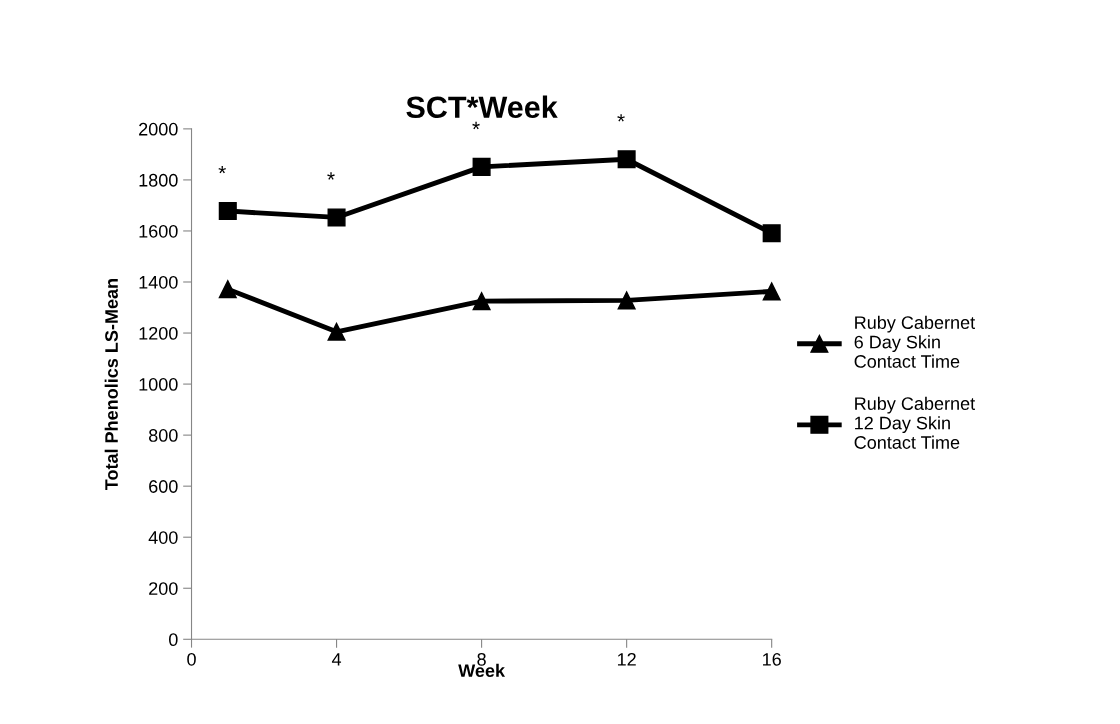  What do you see at coordinates (163, 435) in the screenshot?
I see `y-tick-label: 800` at bounding box center [163, 435].